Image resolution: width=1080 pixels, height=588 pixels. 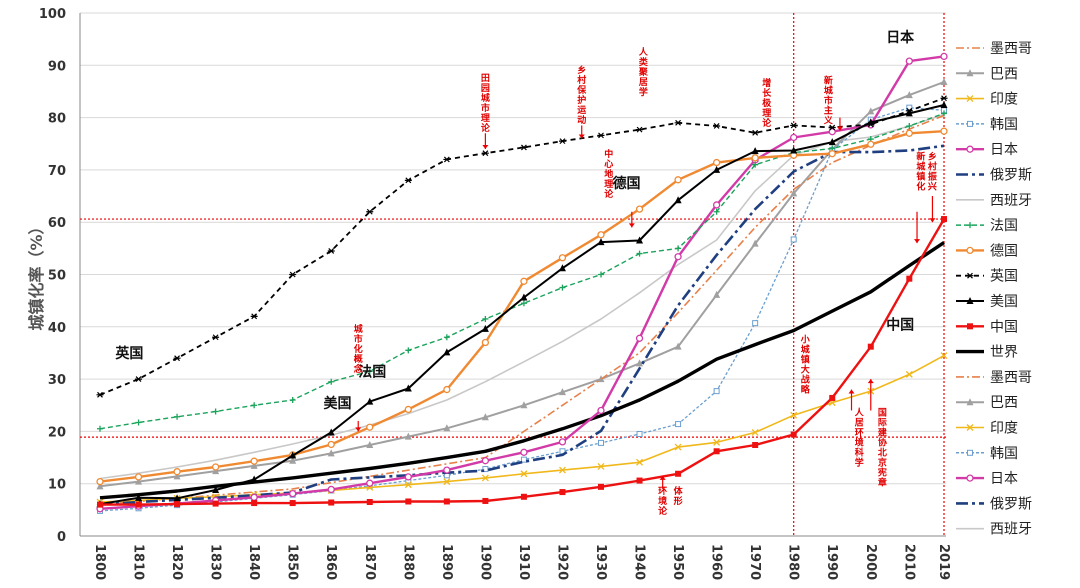 What do you see at coordinates (369, 562) in the screenshot?
I see `x-tick-label: 1870` at bounding box center [369, 562].